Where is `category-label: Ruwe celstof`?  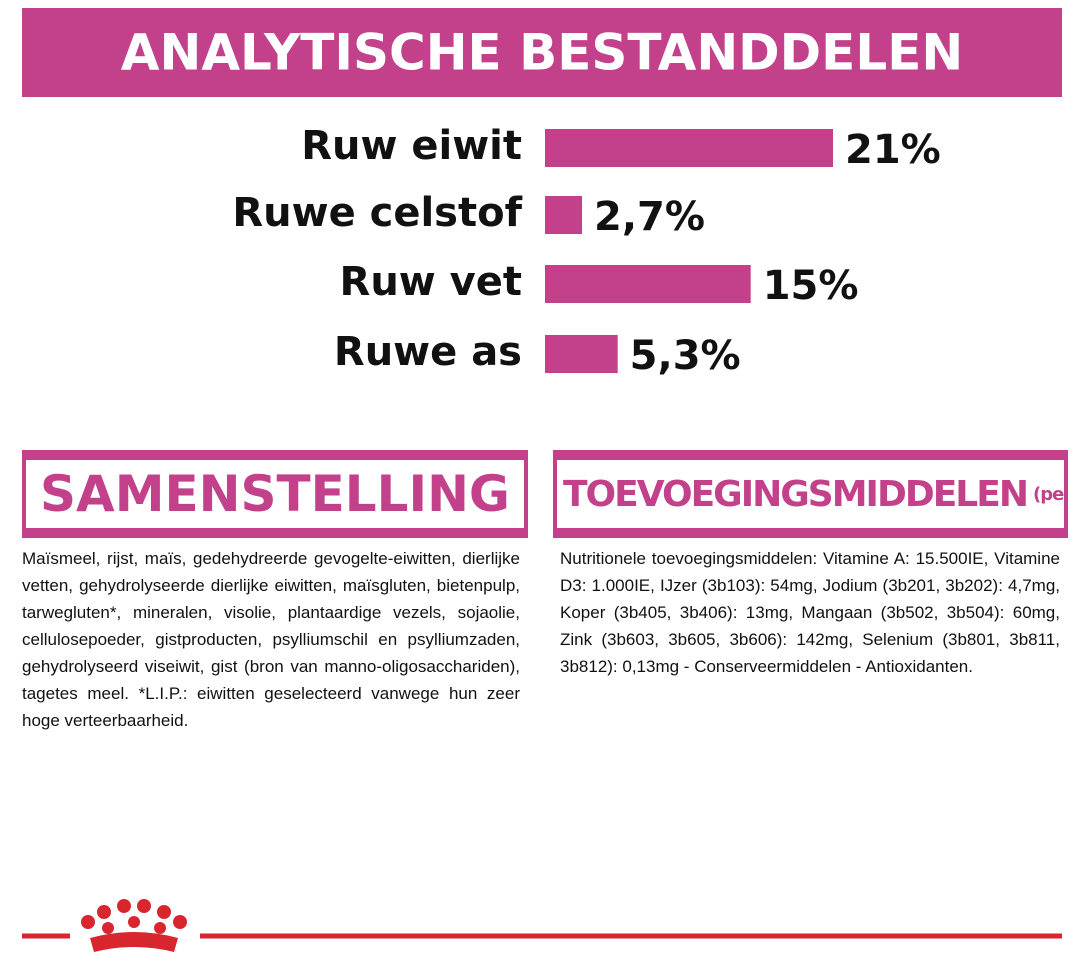 category-label: Ruwe celstof is located at coordinates (377, 213).